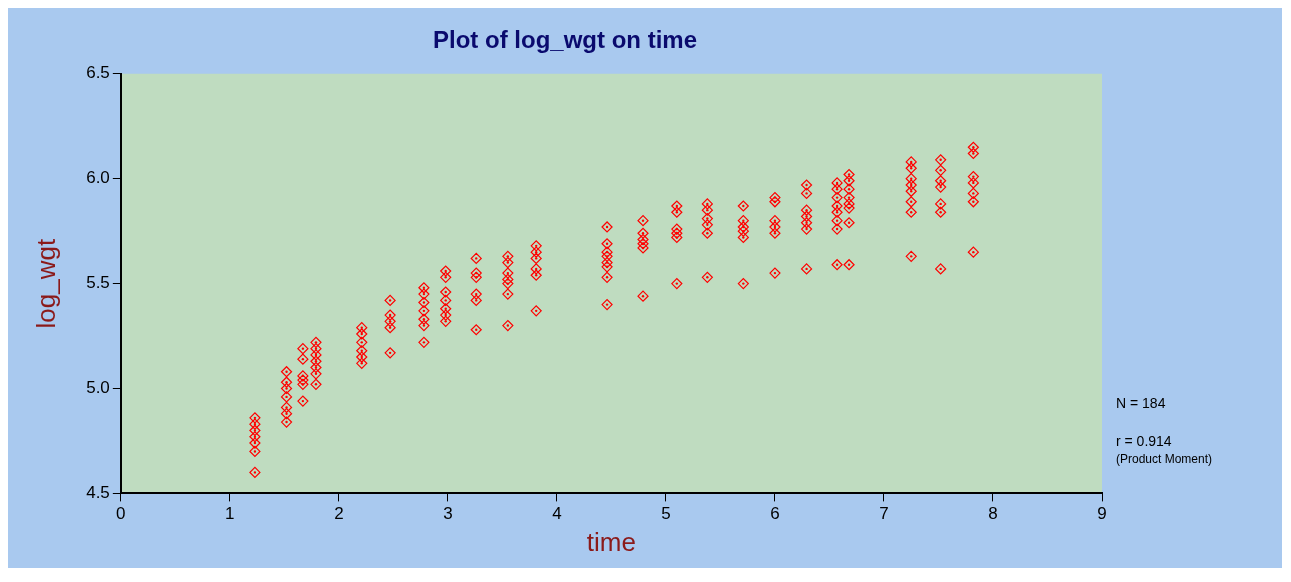 This screenshot has height=582, width=1291. What do you see at coordinates (666, 514) in the screenshot?
I see `x-tick-label: 5` at bounding box center [666, 514].